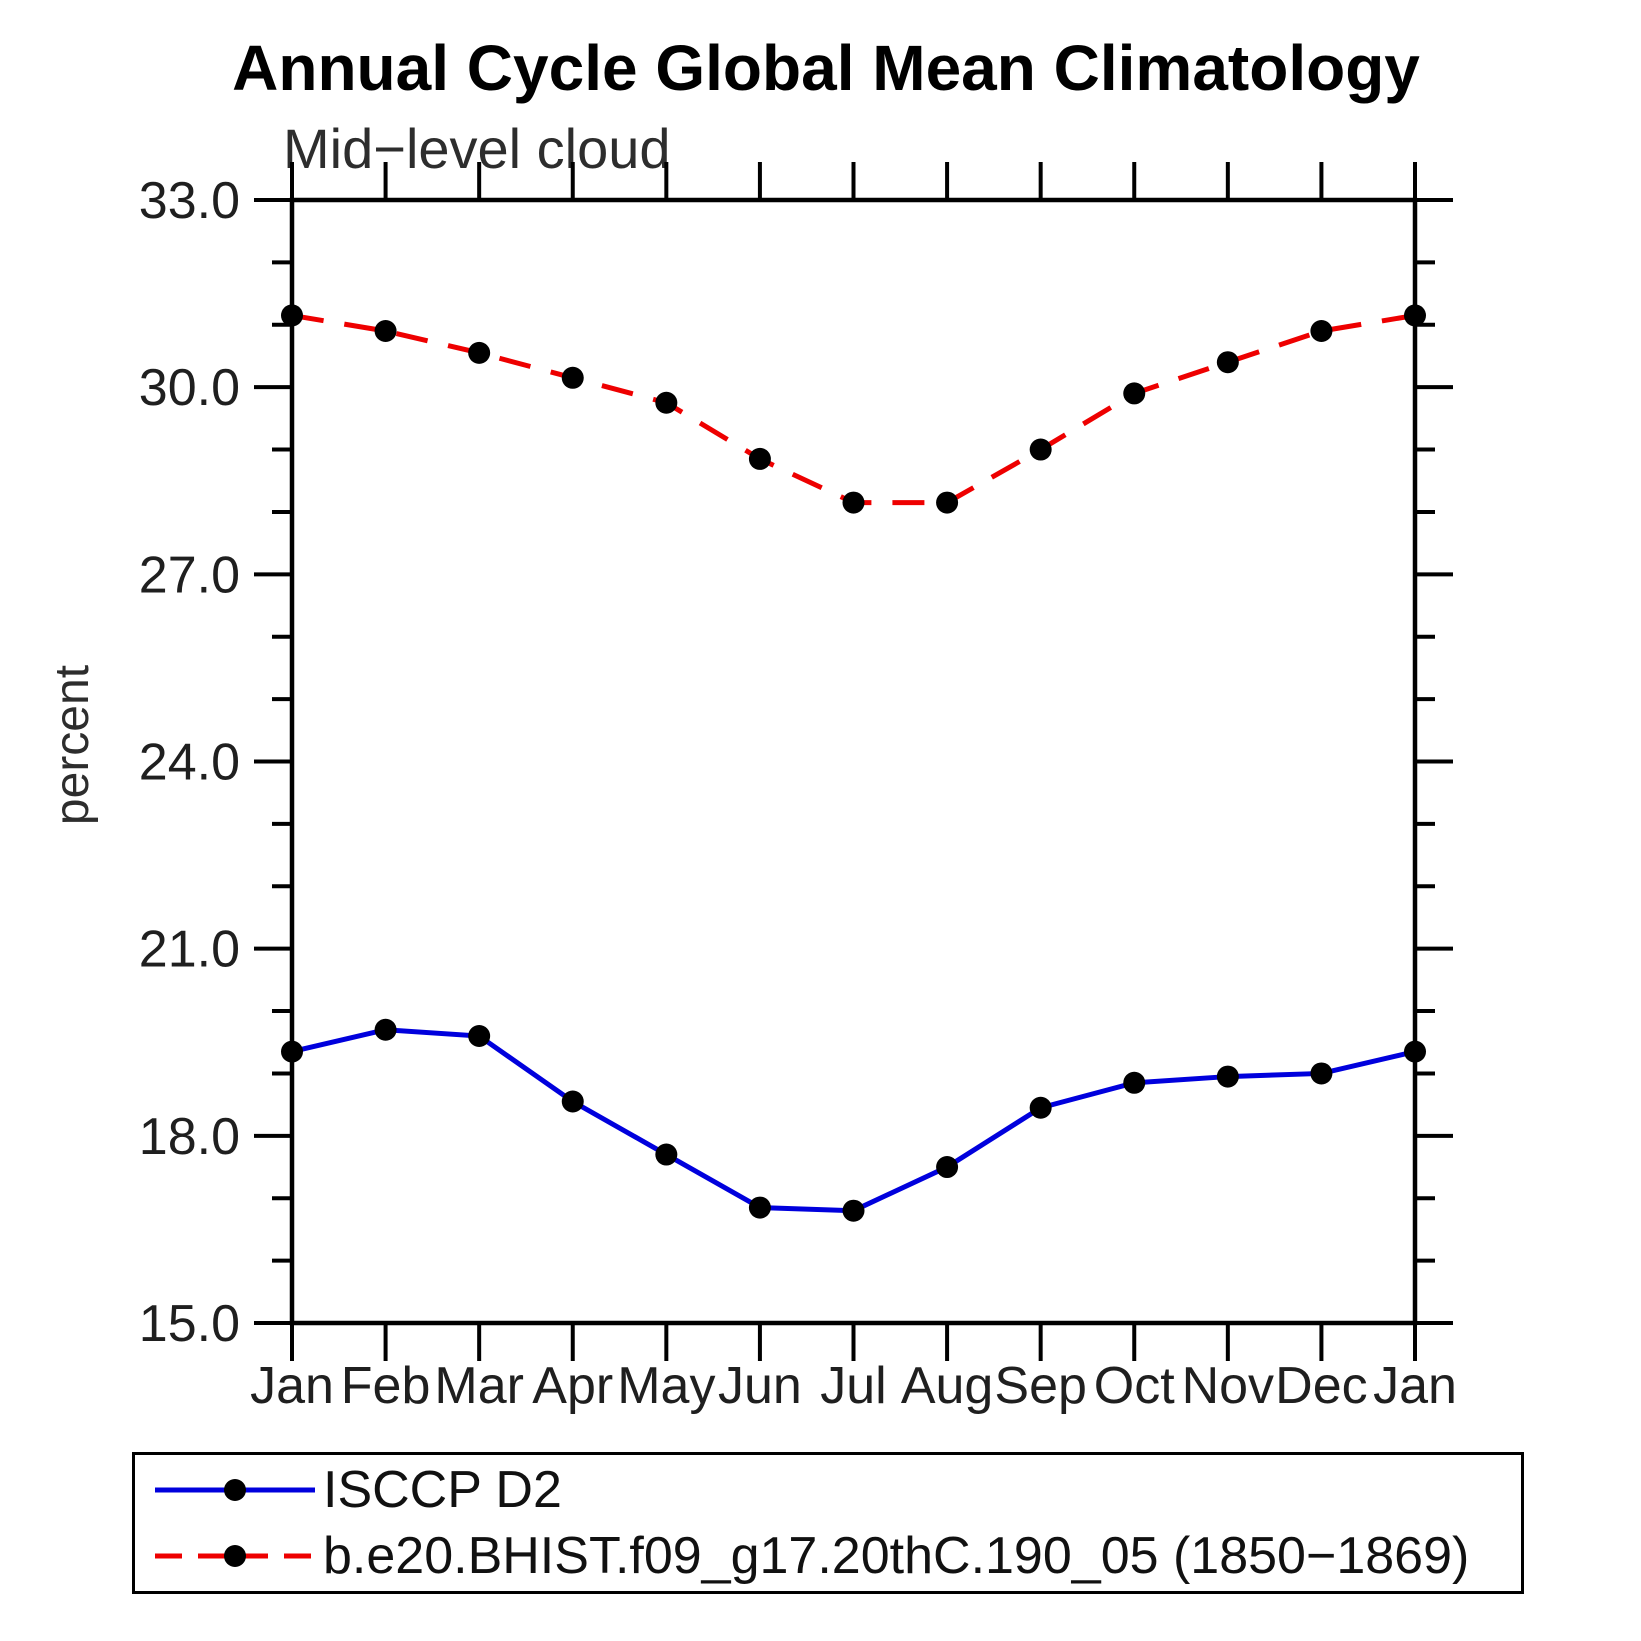 This screenshot has width=1641, height=1641. What do you see at coordinates (72, 745) in the screenshot?
I see `y-axis-label: percent` at bounding box center [72, 745].